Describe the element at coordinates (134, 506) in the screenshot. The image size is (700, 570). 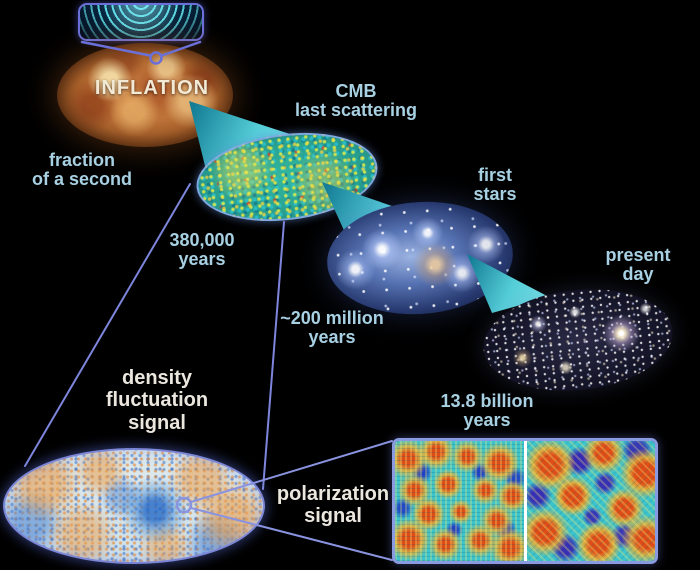
I see `density-fluctuation-map` at that location.